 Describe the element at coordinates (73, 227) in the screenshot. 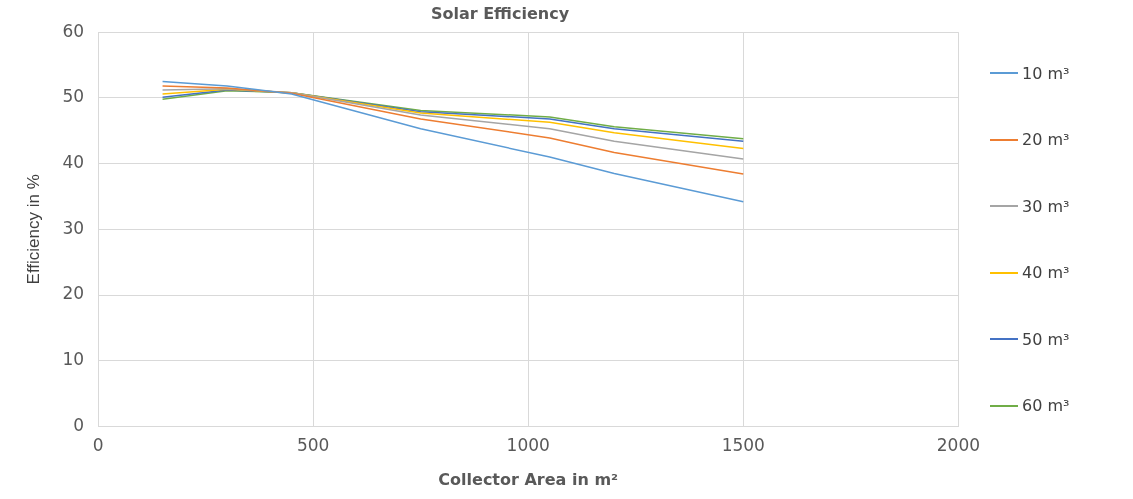

I see `y-tick-label: 30` at that location.